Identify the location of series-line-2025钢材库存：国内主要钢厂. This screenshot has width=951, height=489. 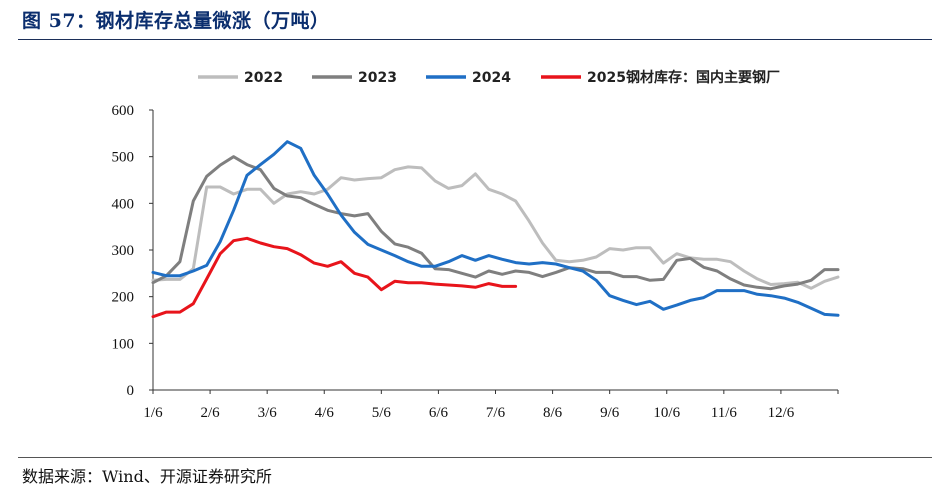
(334, 277).